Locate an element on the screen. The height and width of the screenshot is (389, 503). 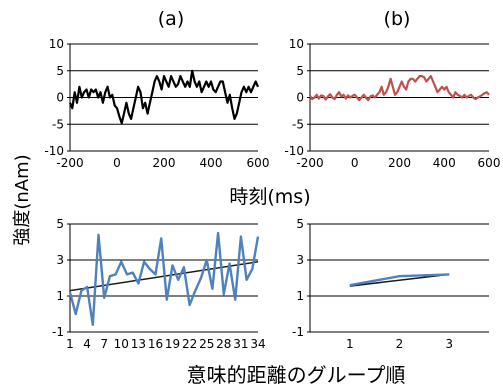
x-tick-label: 25 is located at coordinates (206, 344).